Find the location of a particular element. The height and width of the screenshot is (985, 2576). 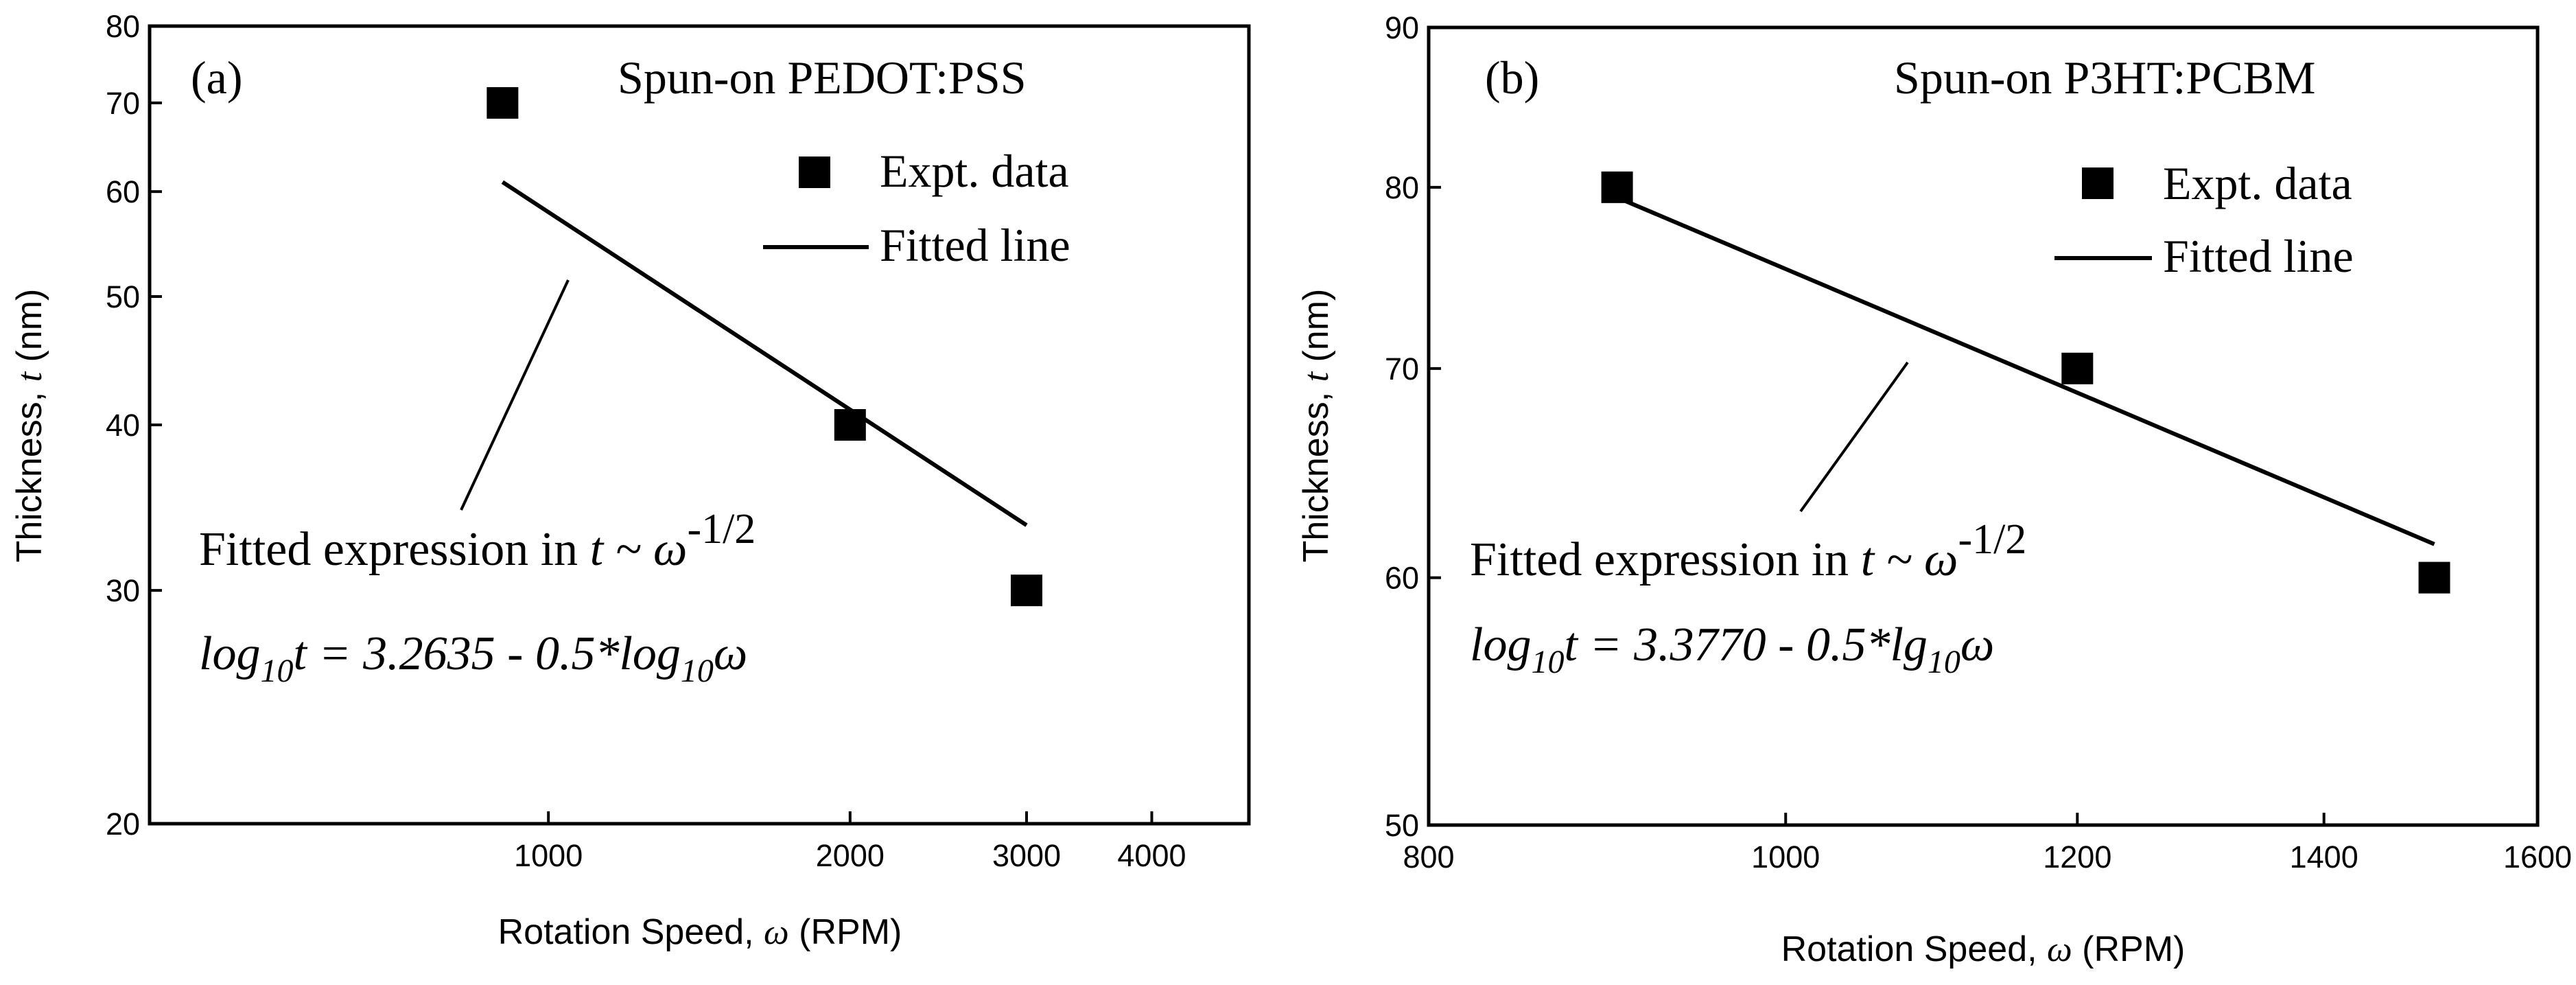

panel-b-legend-marker-label: Expt. data is located at coordinates (2257, 183).